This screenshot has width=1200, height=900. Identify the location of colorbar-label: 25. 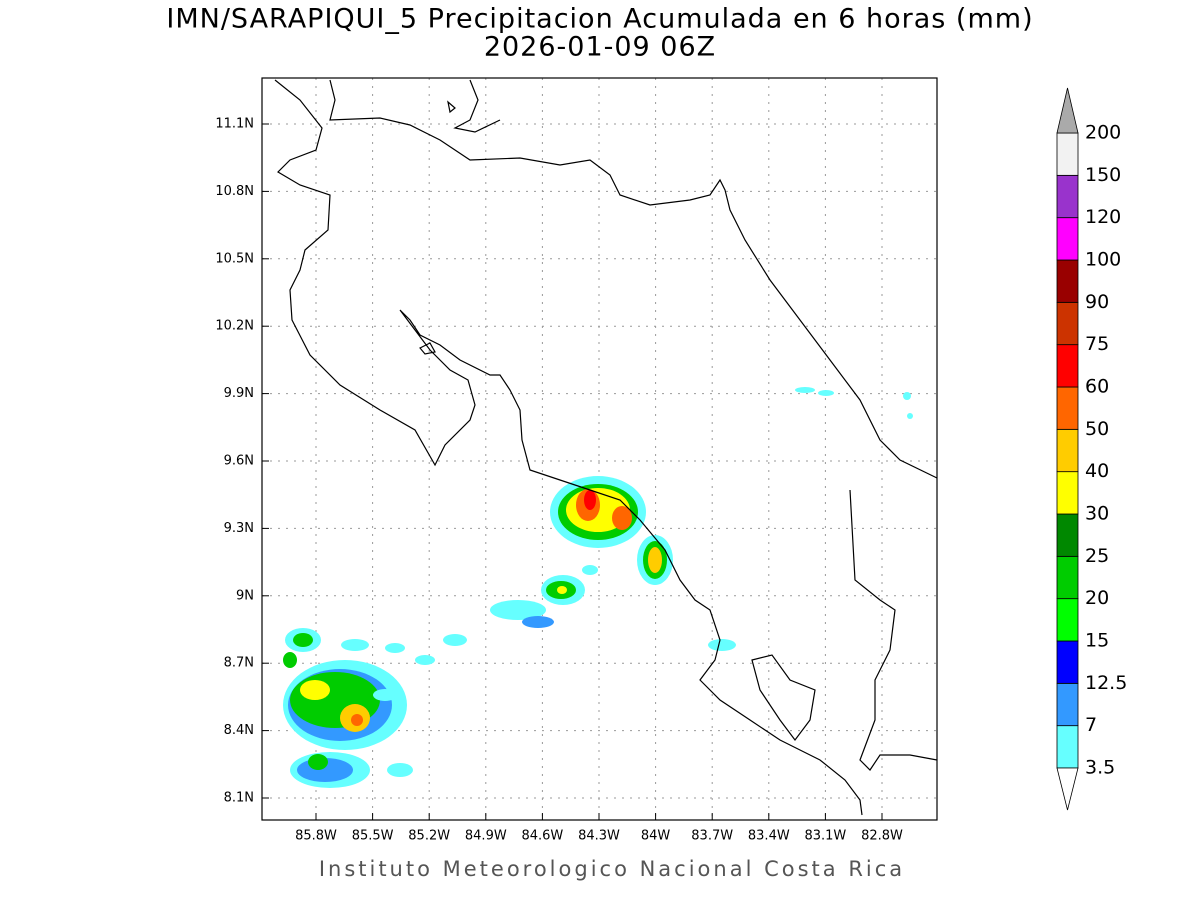
(1097, 556).